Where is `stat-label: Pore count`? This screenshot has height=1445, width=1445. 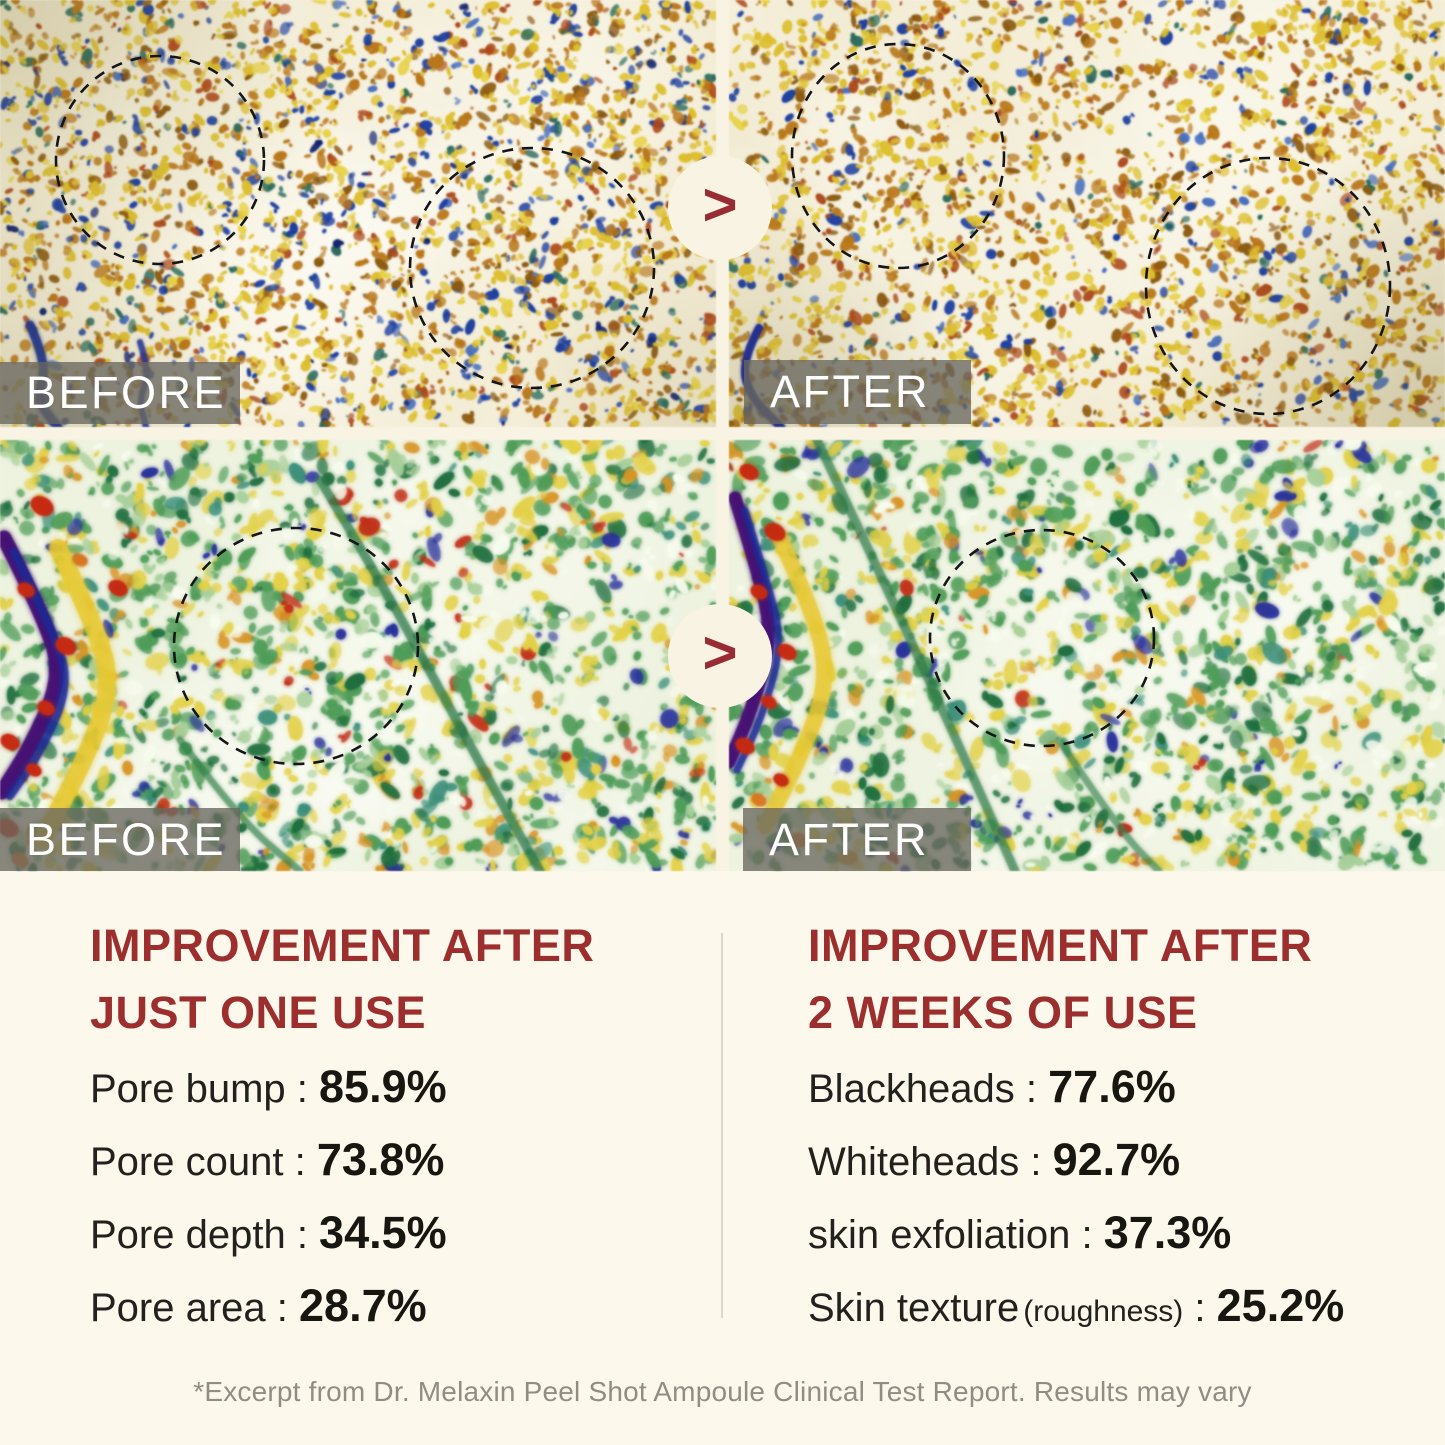 stat-label: Pore count is located at coordinates (187, 1162).